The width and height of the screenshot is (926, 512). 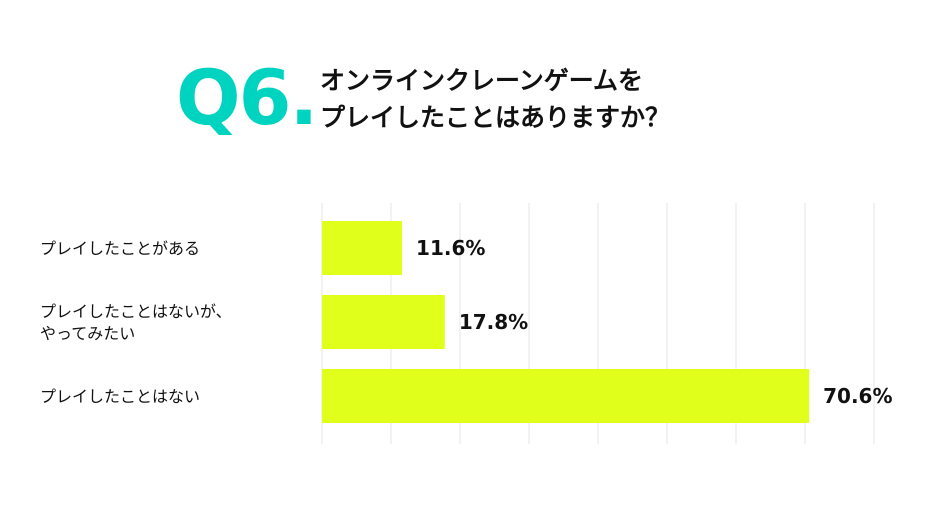 What do you see at coordinates (120, 396) in the screenshot?
I see `category-label: プレイしたことはない` at bounding box center [120, 396].